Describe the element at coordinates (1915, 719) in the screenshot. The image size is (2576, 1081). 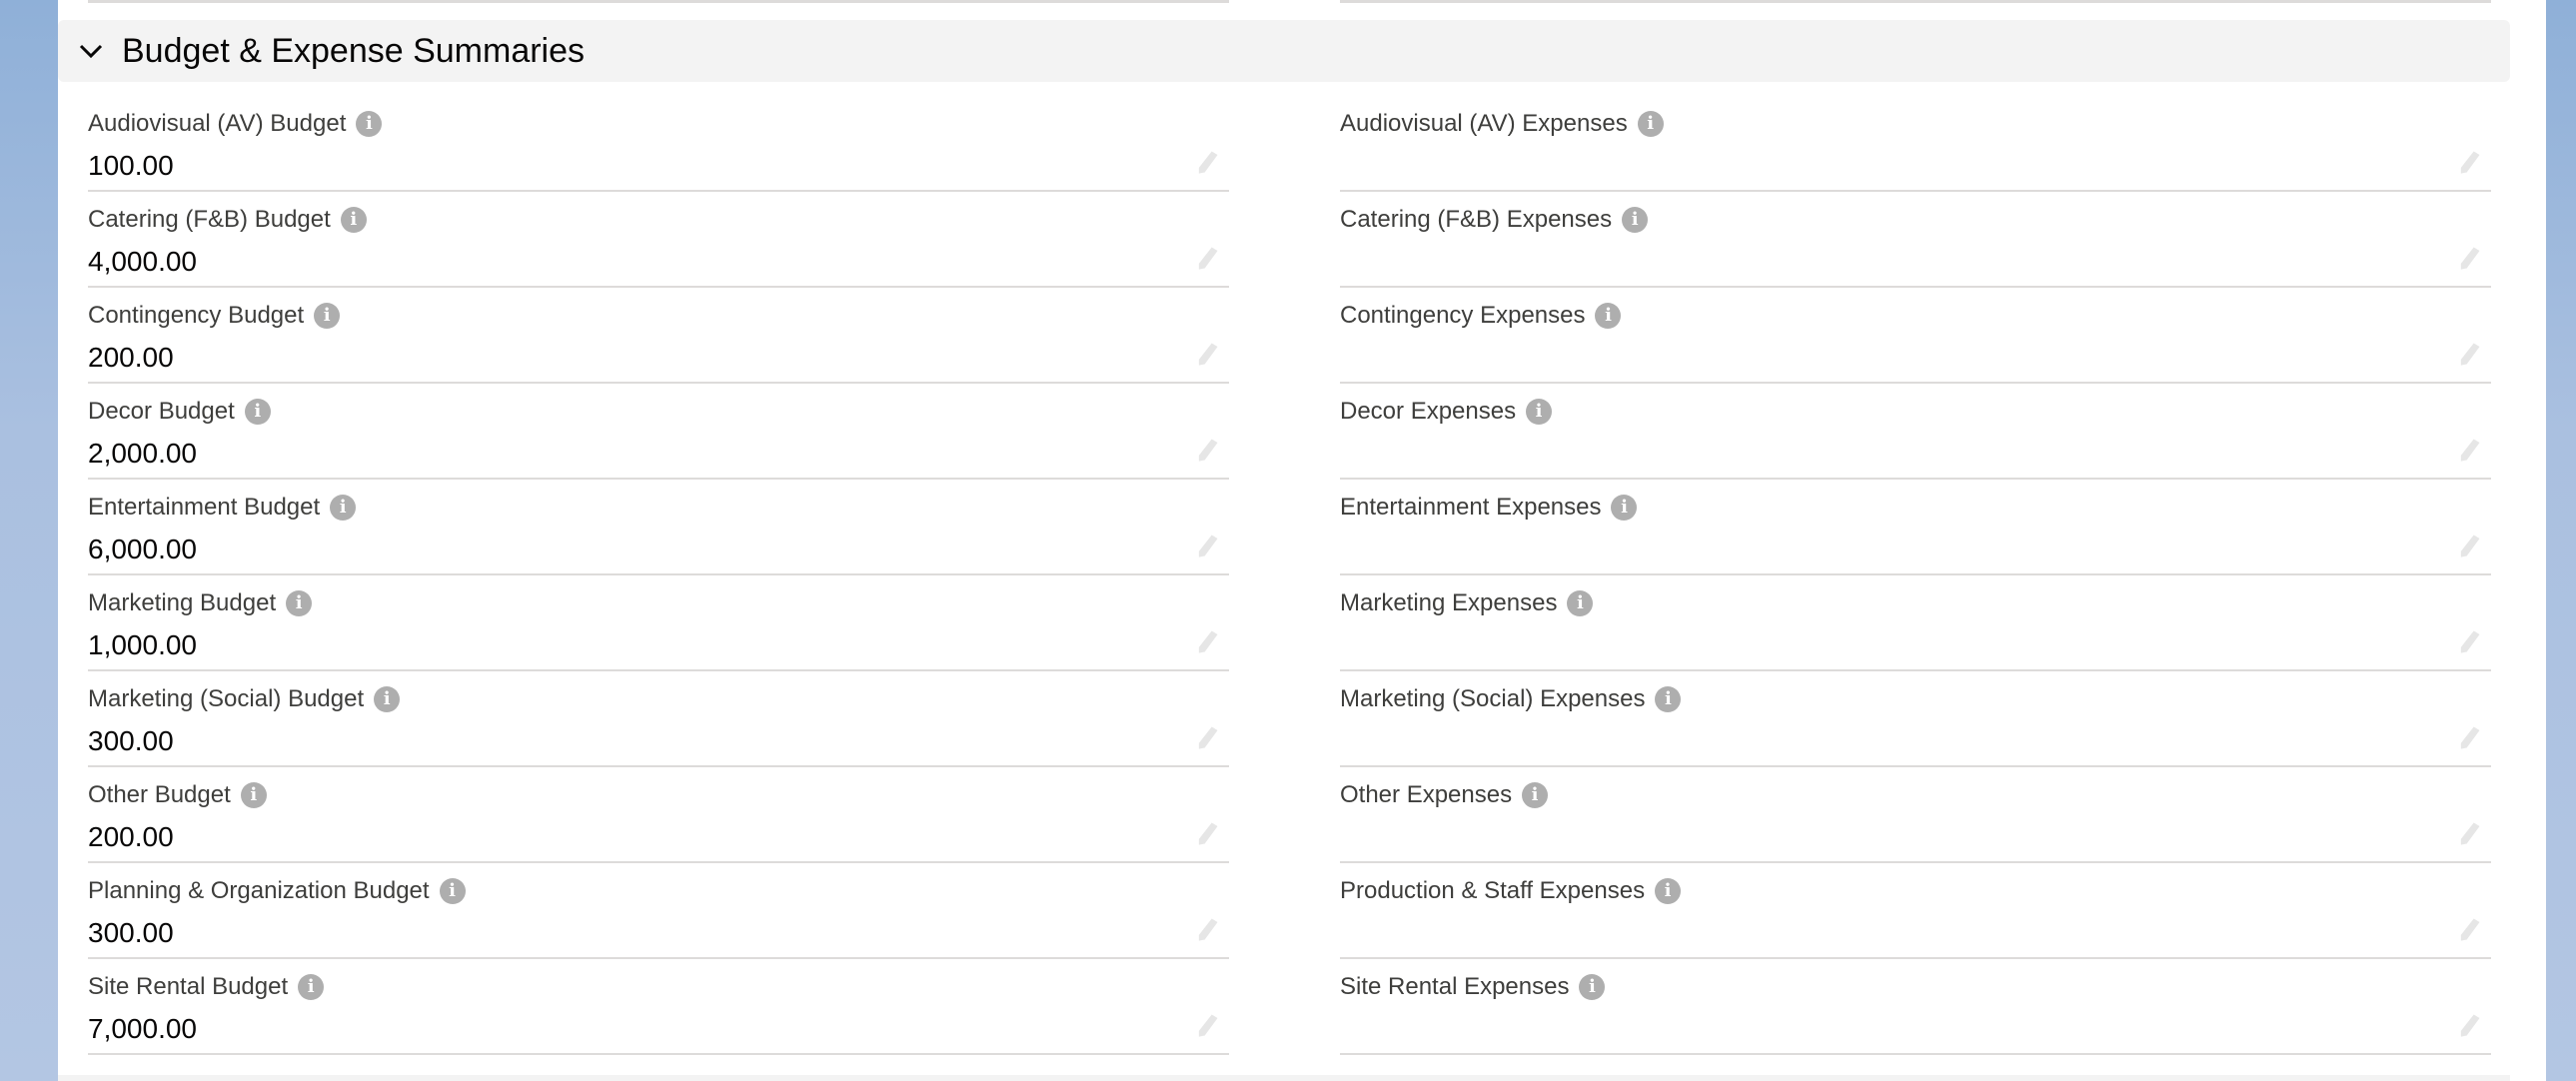
I see `field-row: Marketing (Social) Expenses i` at that location.